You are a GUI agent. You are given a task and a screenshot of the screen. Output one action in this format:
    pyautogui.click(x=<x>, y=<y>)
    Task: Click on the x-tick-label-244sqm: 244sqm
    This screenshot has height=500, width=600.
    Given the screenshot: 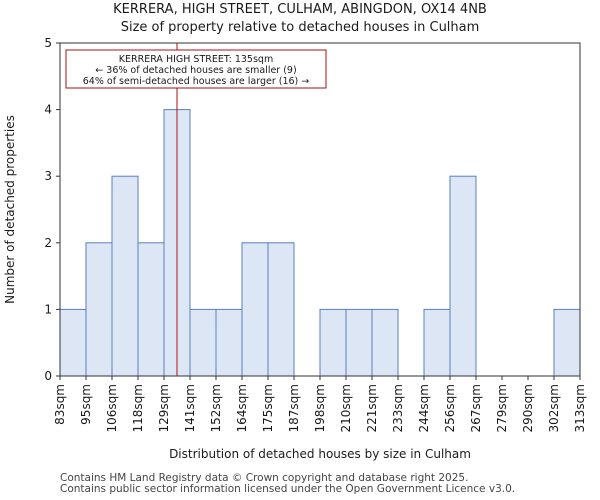 What is the action you would take?
    pyautogui.click(x=424, y=408)
    